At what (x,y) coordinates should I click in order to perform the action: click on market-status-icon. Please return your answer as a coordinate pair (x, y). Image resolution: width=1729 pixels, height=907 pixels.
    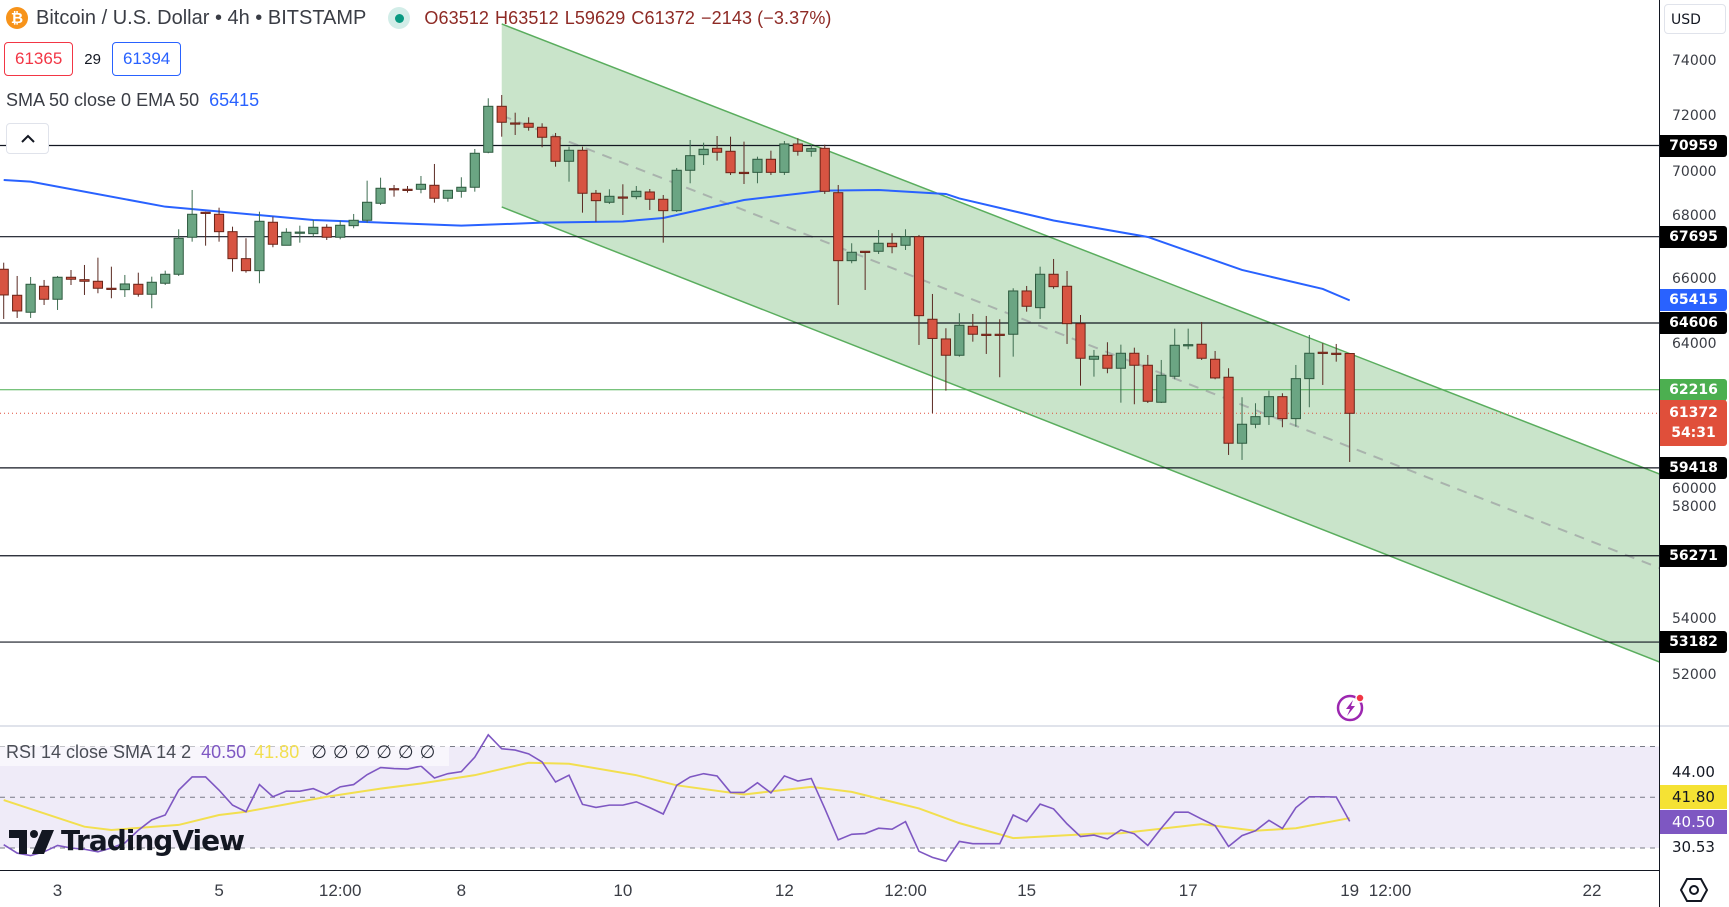
    Looking at the image, I should click on (399, 18).